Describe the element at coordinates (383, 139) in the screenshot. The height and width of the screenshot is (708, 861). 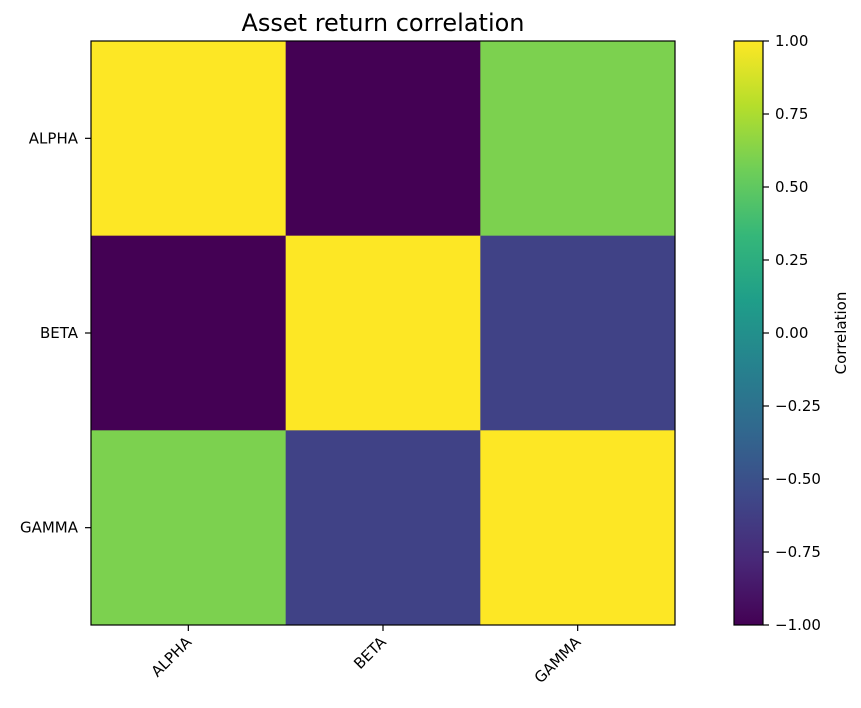
I see `heatmap-cell-alpha-beta` at that location.